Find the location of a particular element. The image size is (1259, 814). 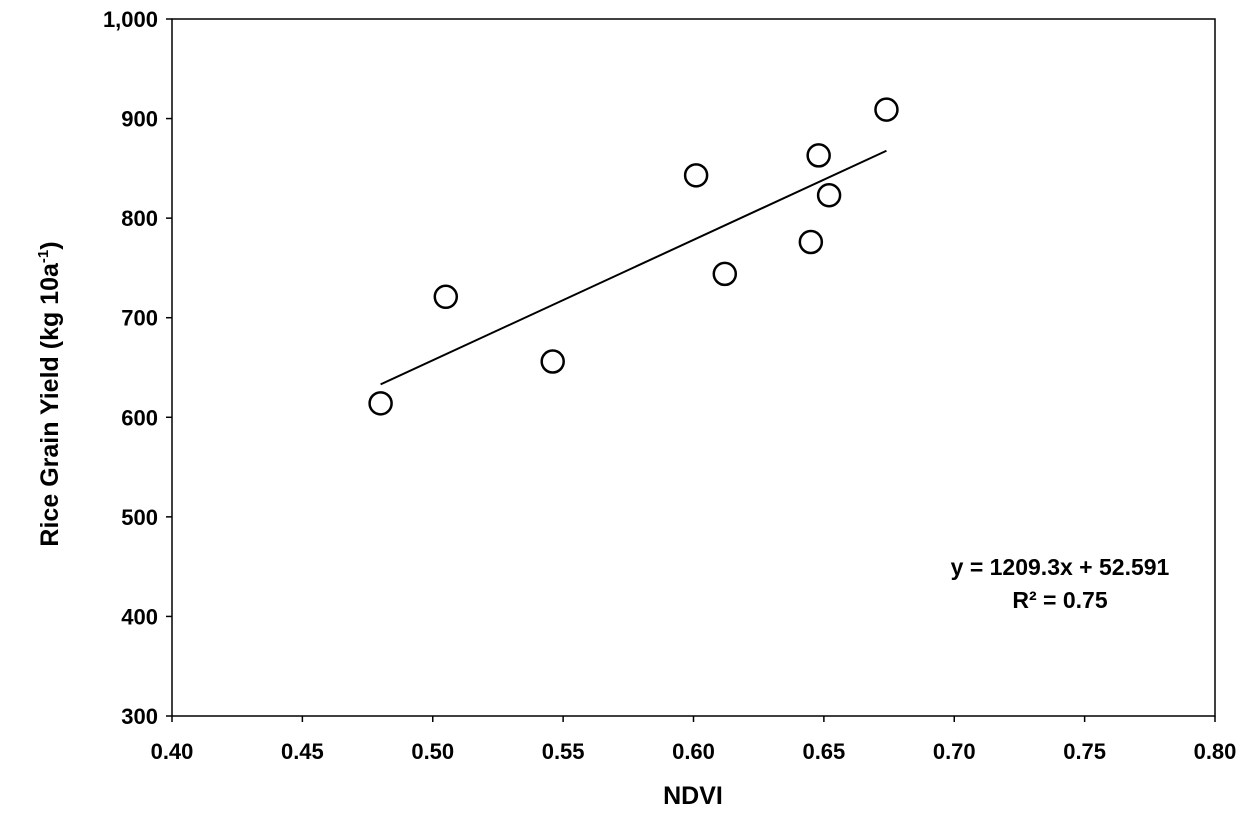

y-tick-label: 1,000 is located at coordinates (130, 19).